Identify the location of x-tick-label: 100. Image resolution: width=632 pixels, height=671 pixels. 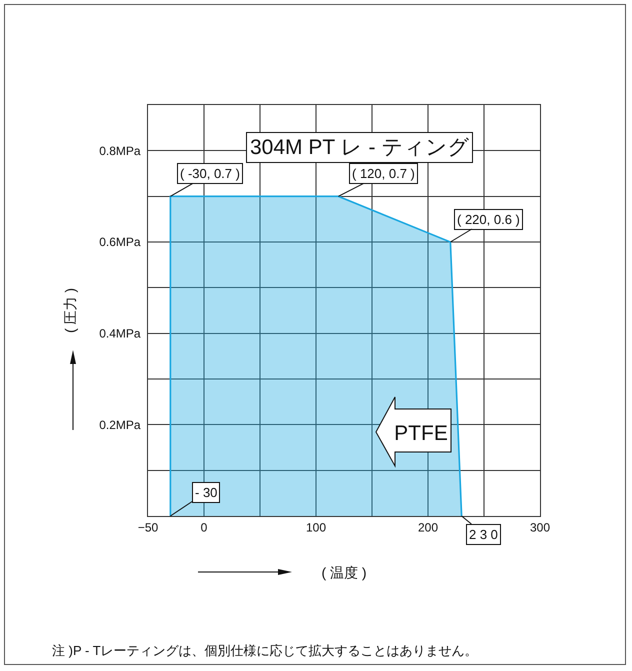
(316, 527).